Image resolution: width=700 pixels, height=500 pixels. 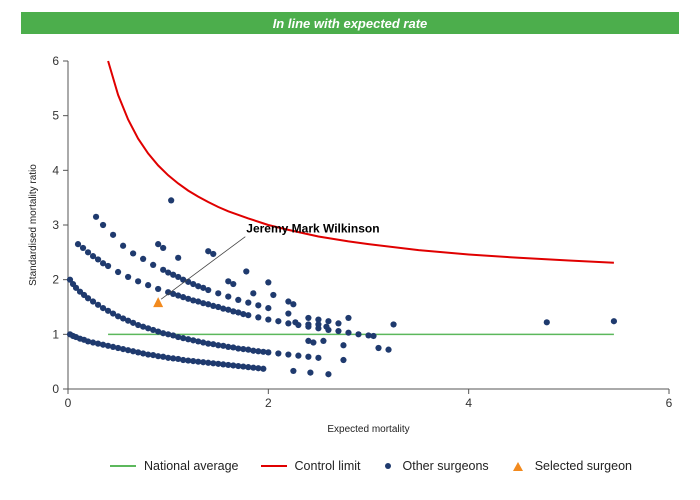 What do you see at coordinates (312, 229) in the screenshot?
I see `annotation-label: Jeremy Mark Wilkinson` at bounding box center [312, 229].